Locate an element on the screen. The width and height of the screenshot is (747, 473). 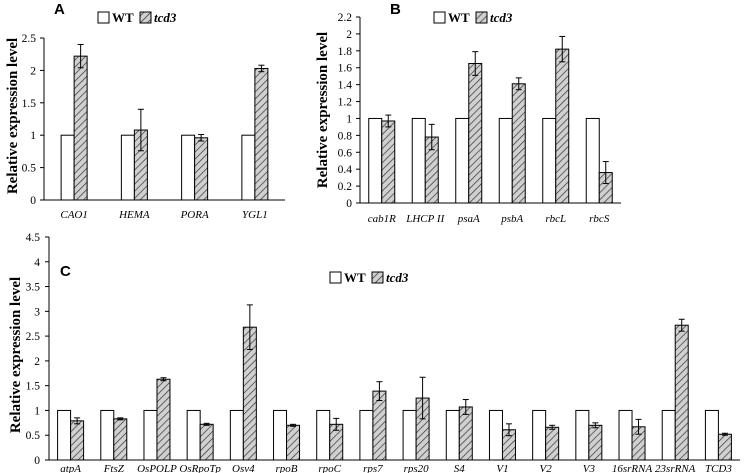
y-tick-label: 0.8 is located at coordinates (345, 136).